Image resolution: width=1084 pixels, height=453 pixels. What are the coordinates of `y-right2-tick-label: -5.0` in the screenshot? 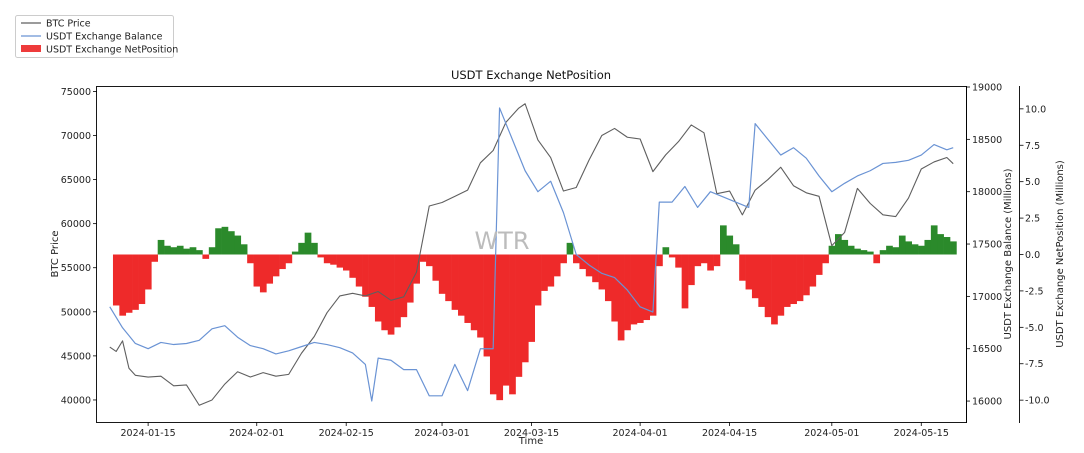 It's located at (1034, 328).